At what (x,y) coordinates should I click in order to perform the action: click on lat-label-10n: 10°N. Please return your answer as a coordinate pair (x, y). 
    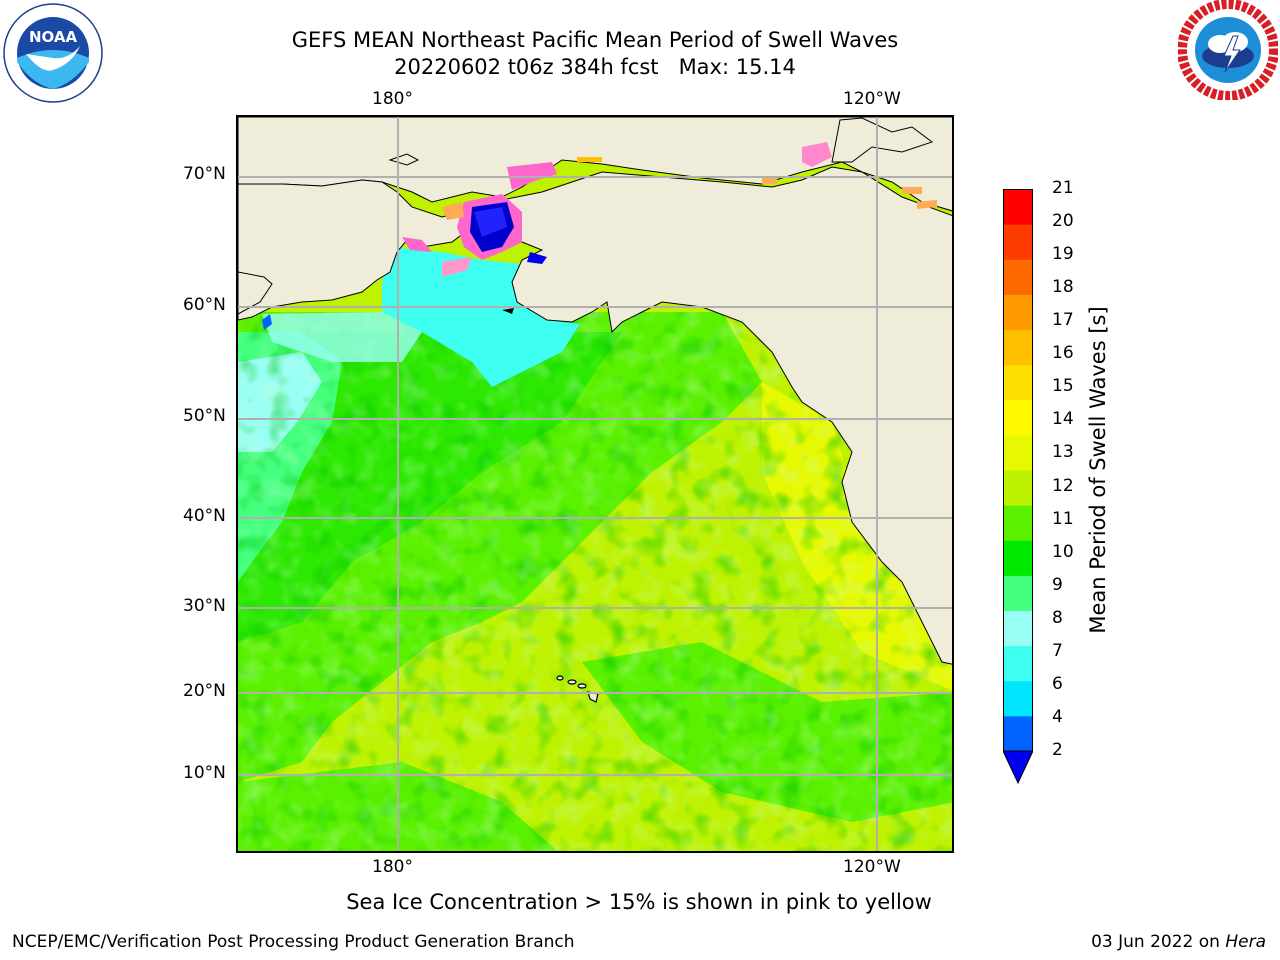
    Looking at the image, I should click on (204, 773).